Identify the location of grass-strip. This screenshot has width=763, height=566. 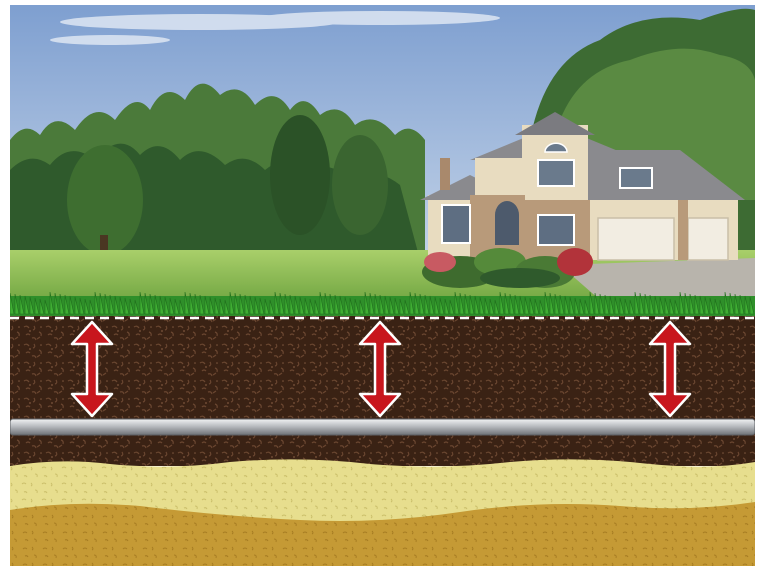
(382, 303).